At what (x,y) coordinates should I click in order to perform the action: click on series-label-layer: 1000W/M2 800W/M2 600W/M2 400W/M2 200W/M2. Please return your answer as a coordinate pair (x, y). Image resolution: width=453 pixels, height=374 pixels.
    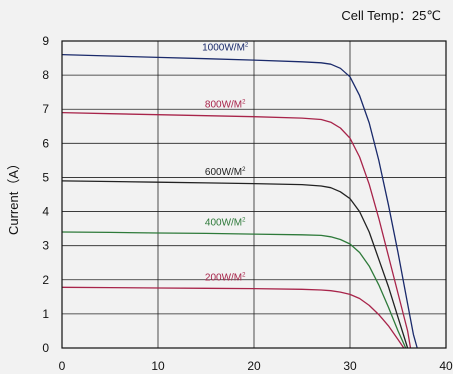
    Looking at the image, I should click on (225, 163).